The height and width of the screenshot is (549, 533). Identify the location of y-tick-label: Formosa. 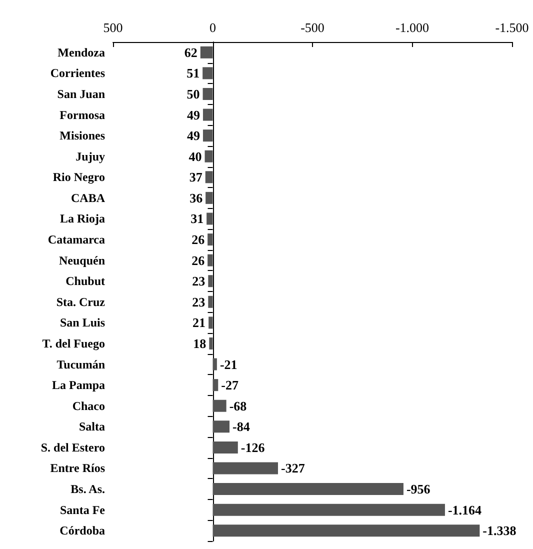
(82, 115).